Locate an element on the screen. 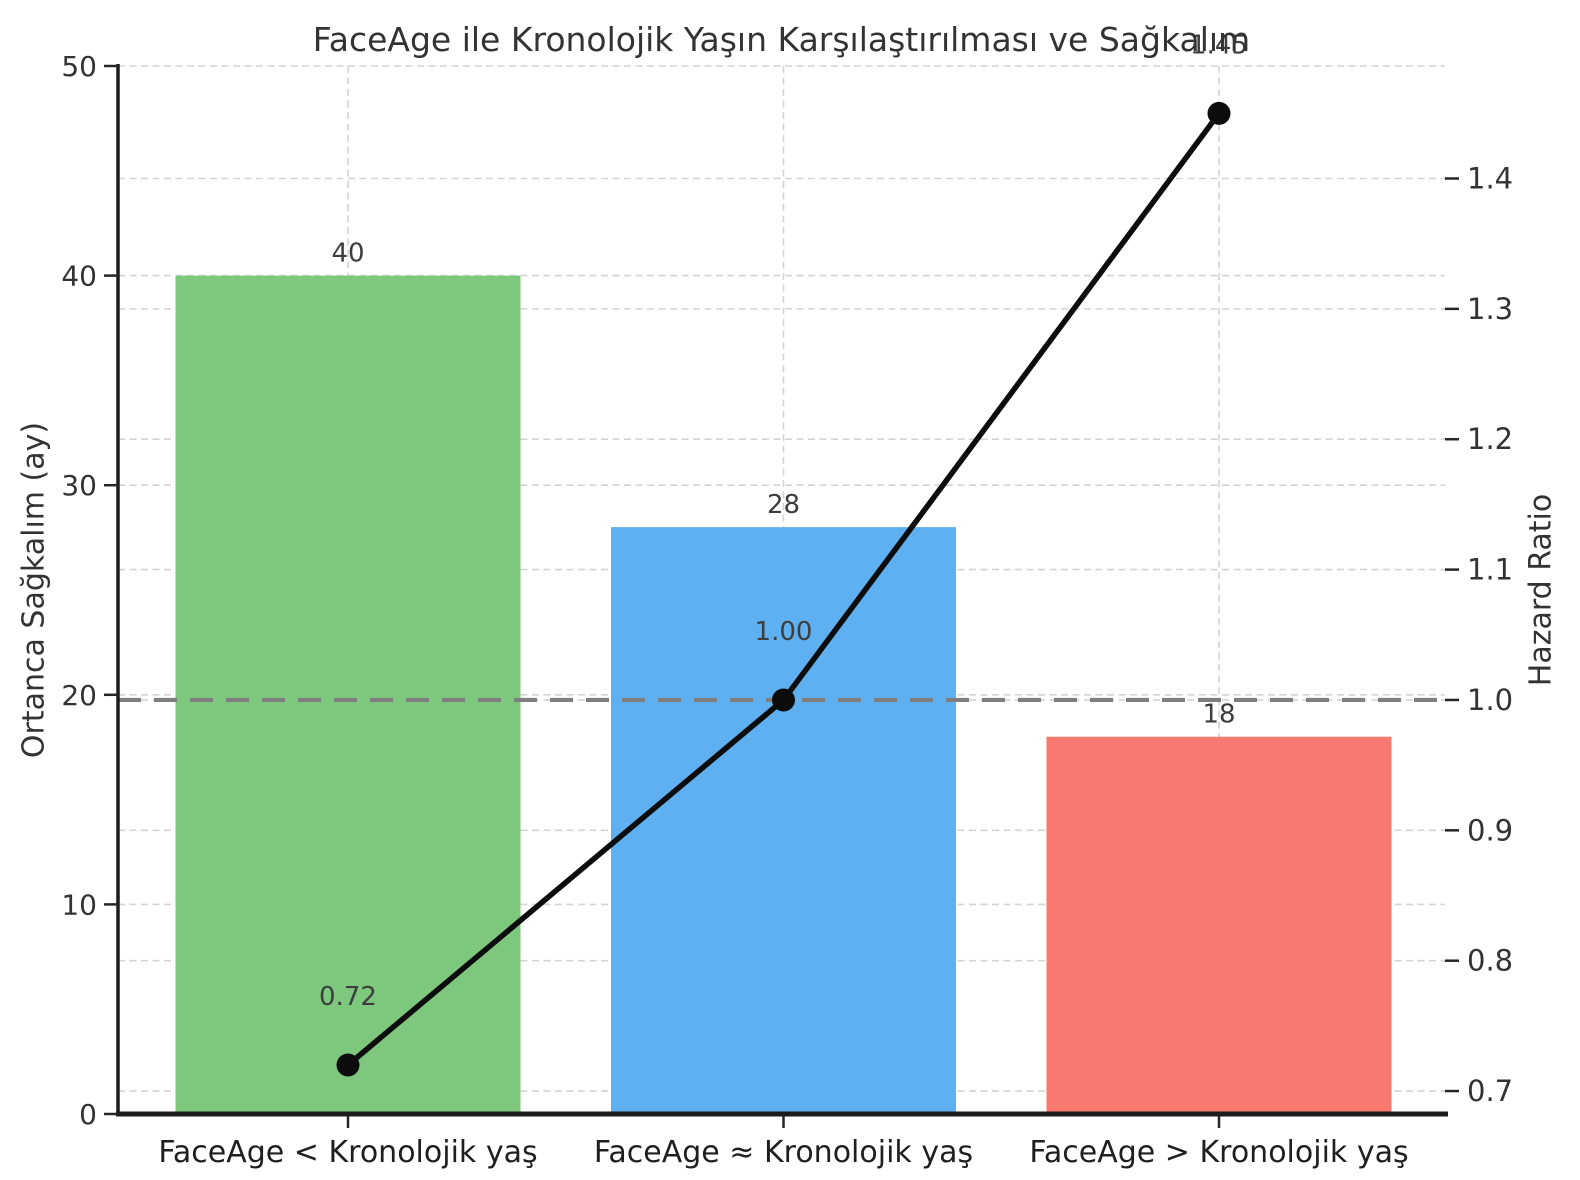  line-value-label: 1.45 is located at coordinates (1219, 45).